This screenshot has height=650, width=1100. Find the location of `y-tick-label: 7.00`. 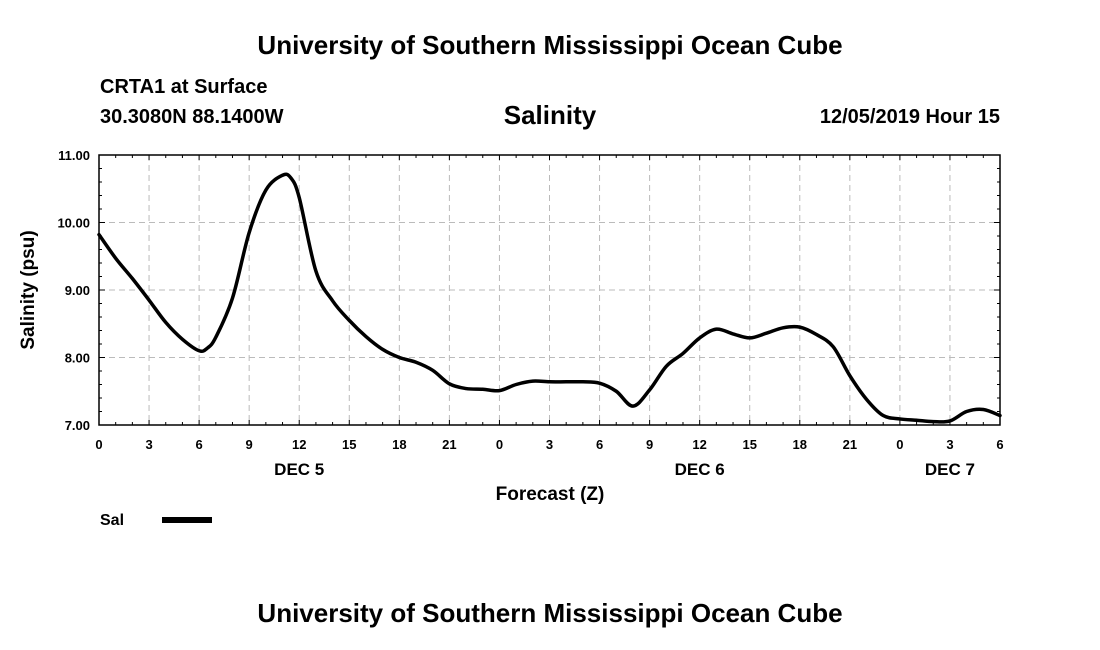

y-tick-label: 7.00 is located at coordinates (77, 425).